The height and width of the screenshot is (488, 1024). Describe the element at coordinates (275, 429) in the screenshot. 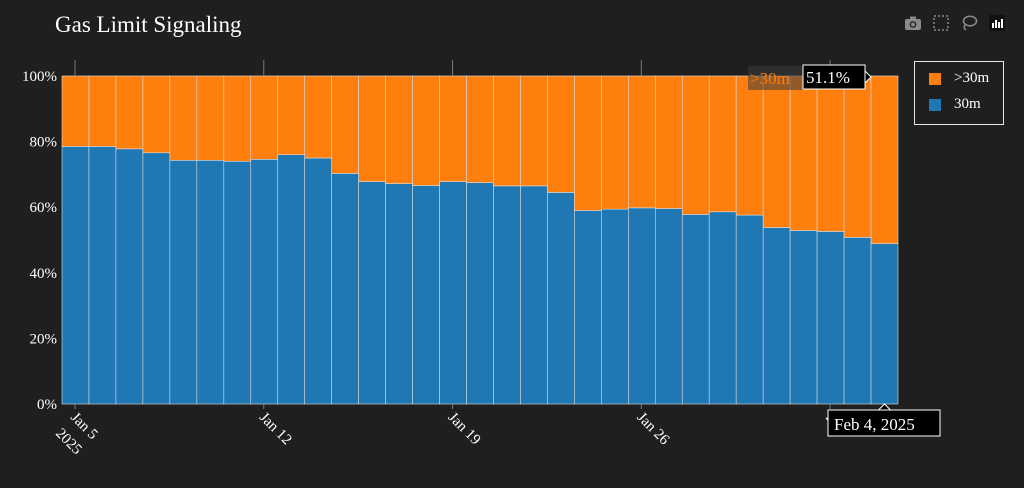

I see `x-tick-label: Jan 12` at that location.